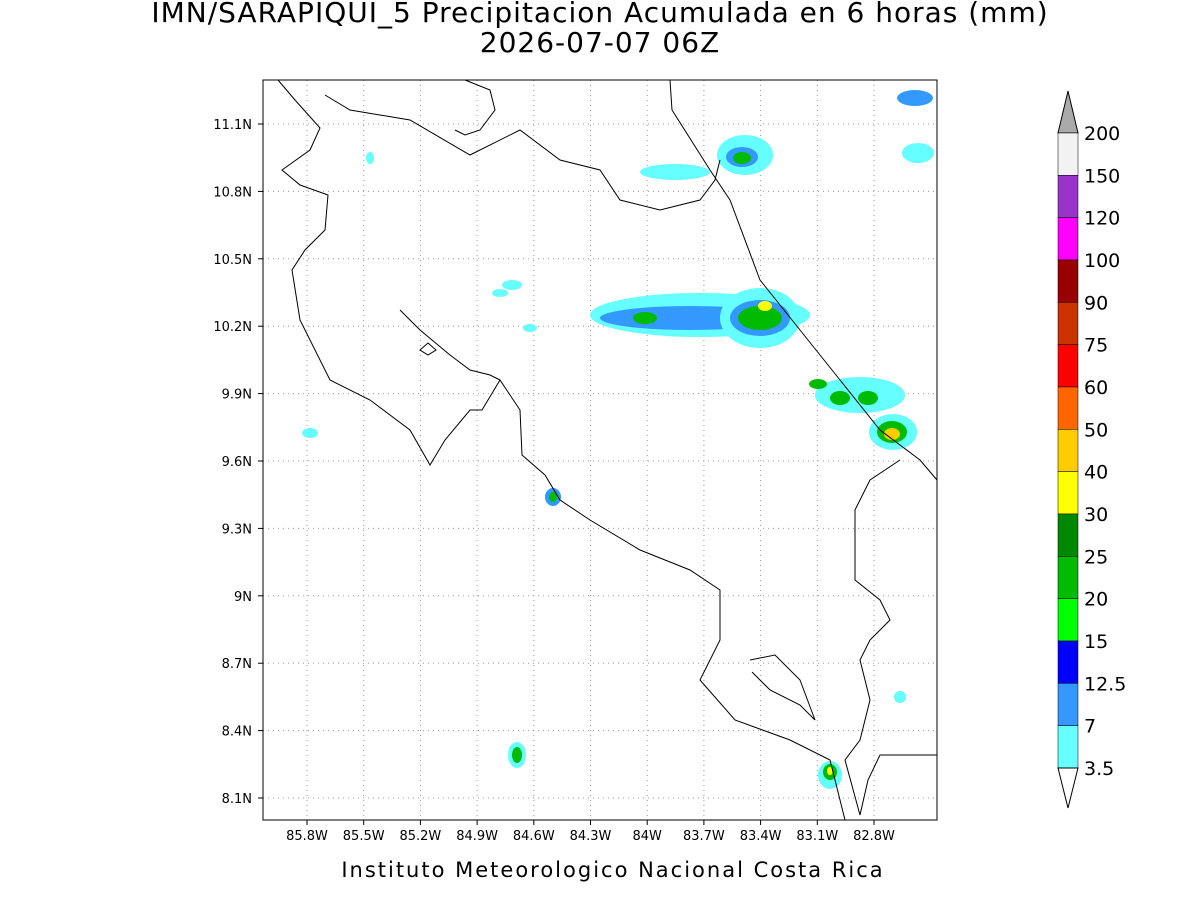 This screenshot has width=1200, height=904. I want to click on nicaragua-border, so click(522, 152).